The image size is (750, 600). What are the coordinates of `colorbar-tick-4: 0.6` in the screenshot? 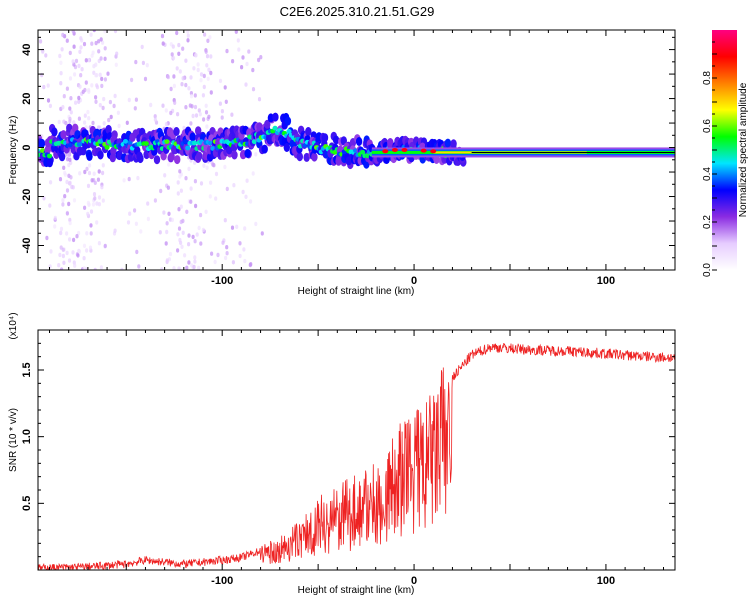 It's located at (707, 126).